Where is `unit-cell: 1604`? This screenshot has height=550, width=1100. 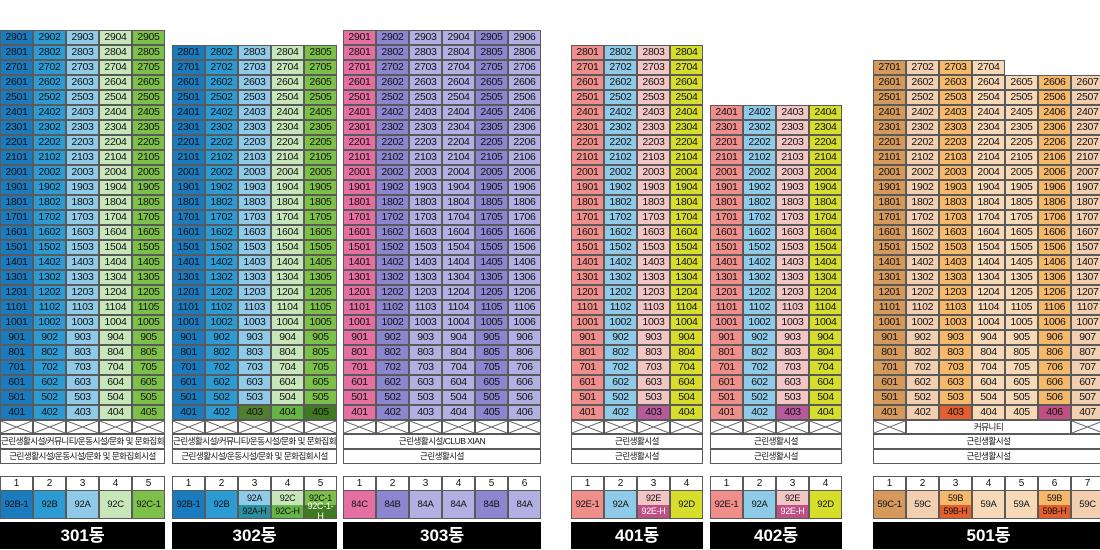 unit-cell: 1604 is located at coordinates (825, 232).